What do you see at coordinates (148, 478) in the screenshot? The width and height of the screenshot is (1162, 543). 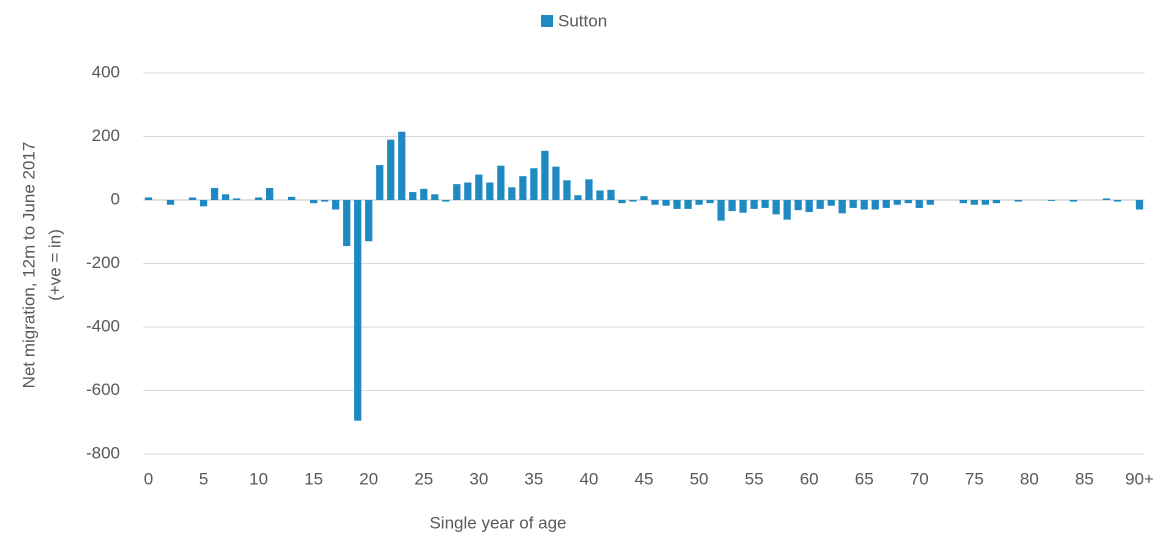 I see `x-tick-label: 0` at bounding box center [148, 478].